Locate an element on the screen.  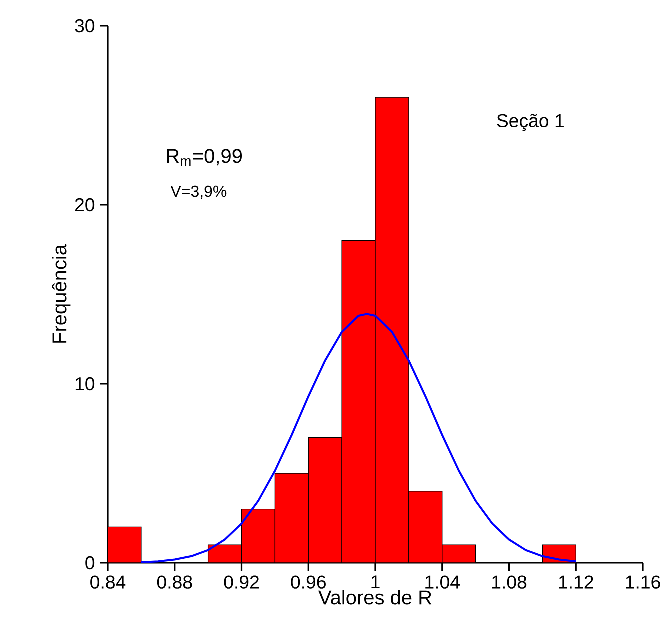
x-tick-label: 0.84 is located at coordinates (108, 582).